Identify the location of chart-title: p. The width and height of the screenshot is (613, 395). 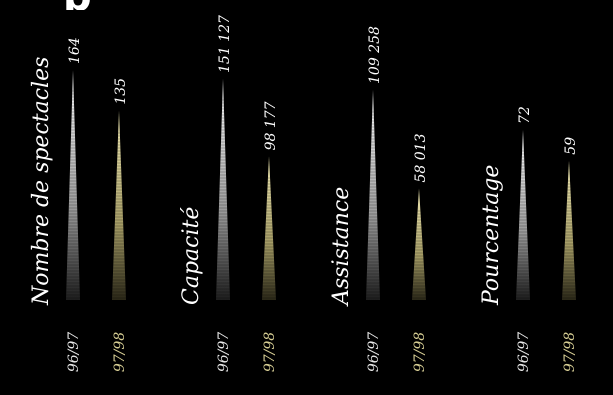
(77, 10).